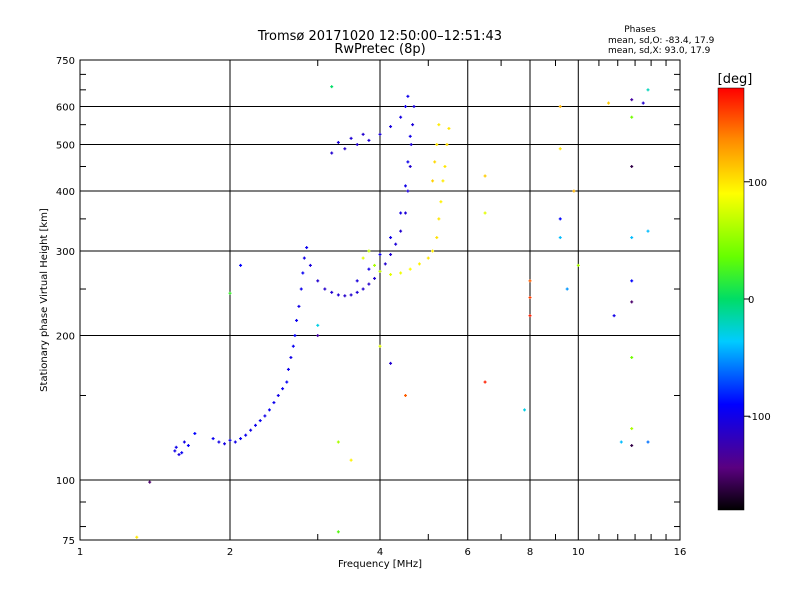 Image resolution: width=800 pixels, height=600 pixels. Describe the element at coordinates (65, 146) in the screenshot. I see `y-tick-label: 500` at that location.